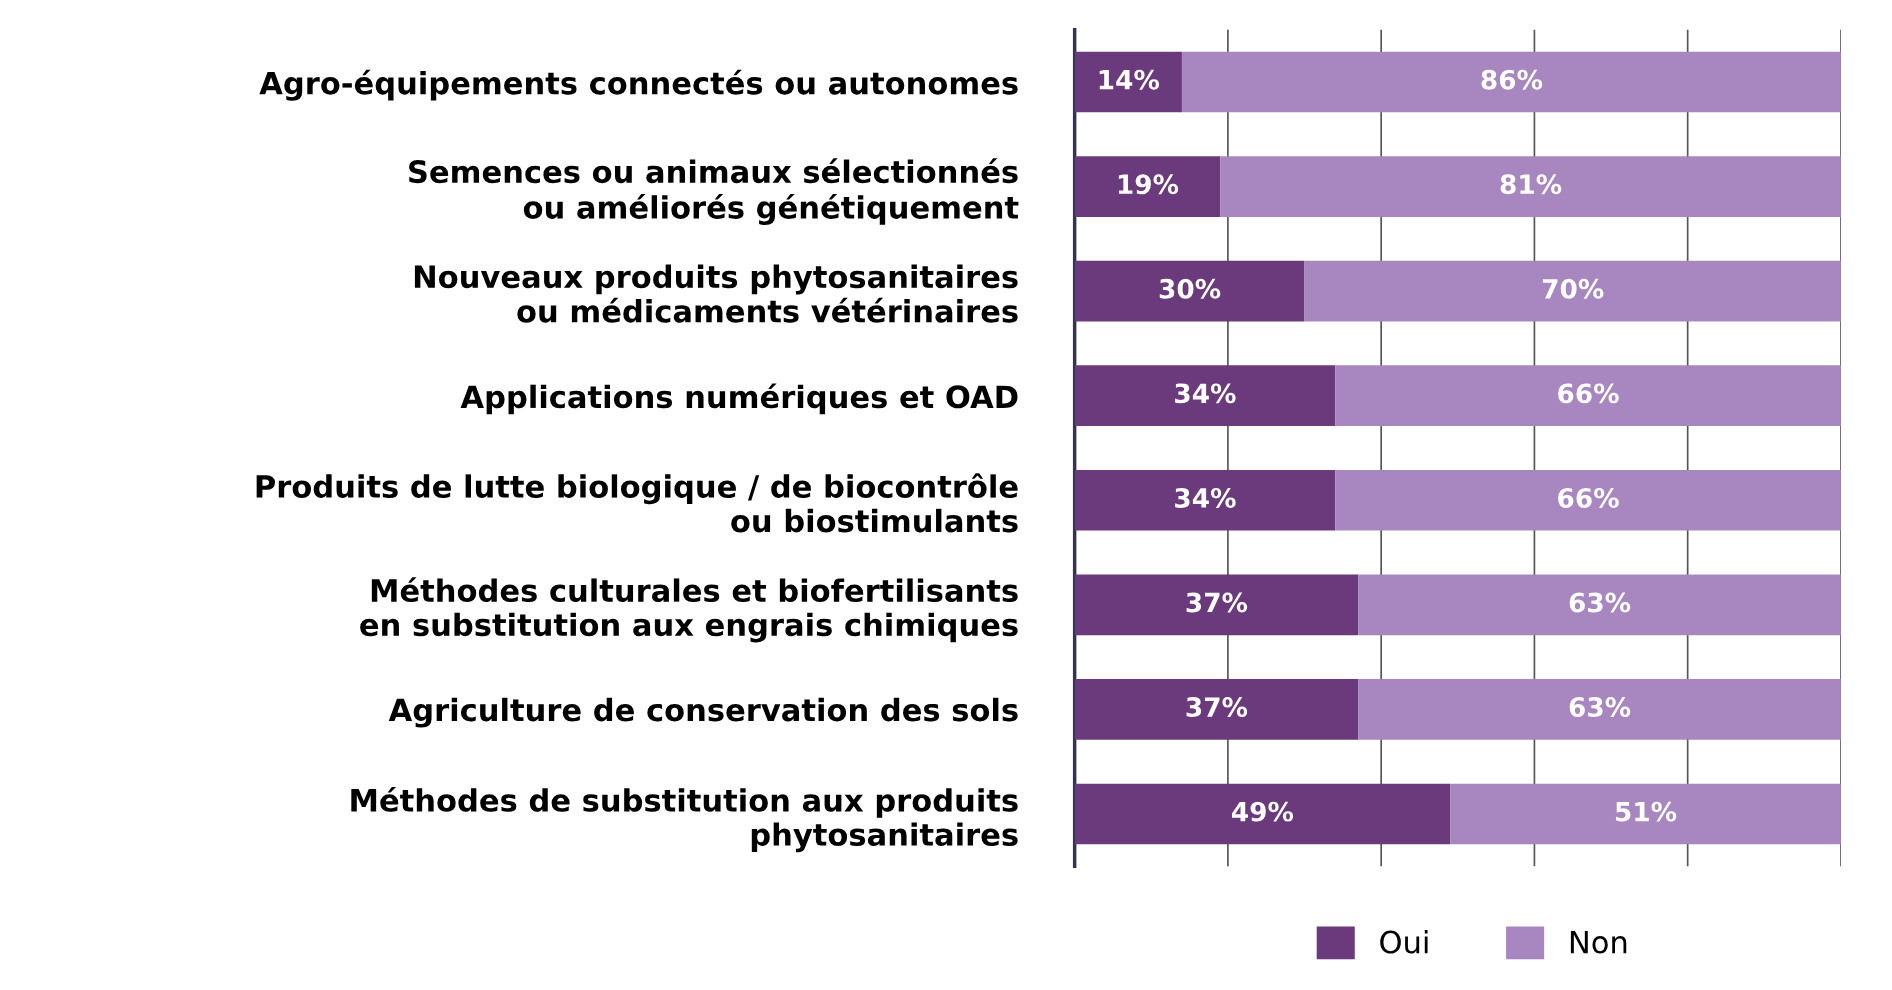 The width and height of the screenshot is (1892, 990). I want to click on data-label: 70%, so click(1573, 288).